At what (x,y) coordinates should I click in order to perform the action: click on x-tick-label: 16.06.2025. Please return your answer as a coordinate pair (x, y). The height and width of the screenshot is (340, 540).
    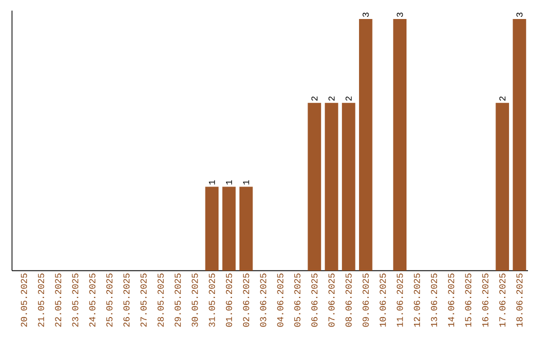
    Looking at the image, I should click on (485, 300).